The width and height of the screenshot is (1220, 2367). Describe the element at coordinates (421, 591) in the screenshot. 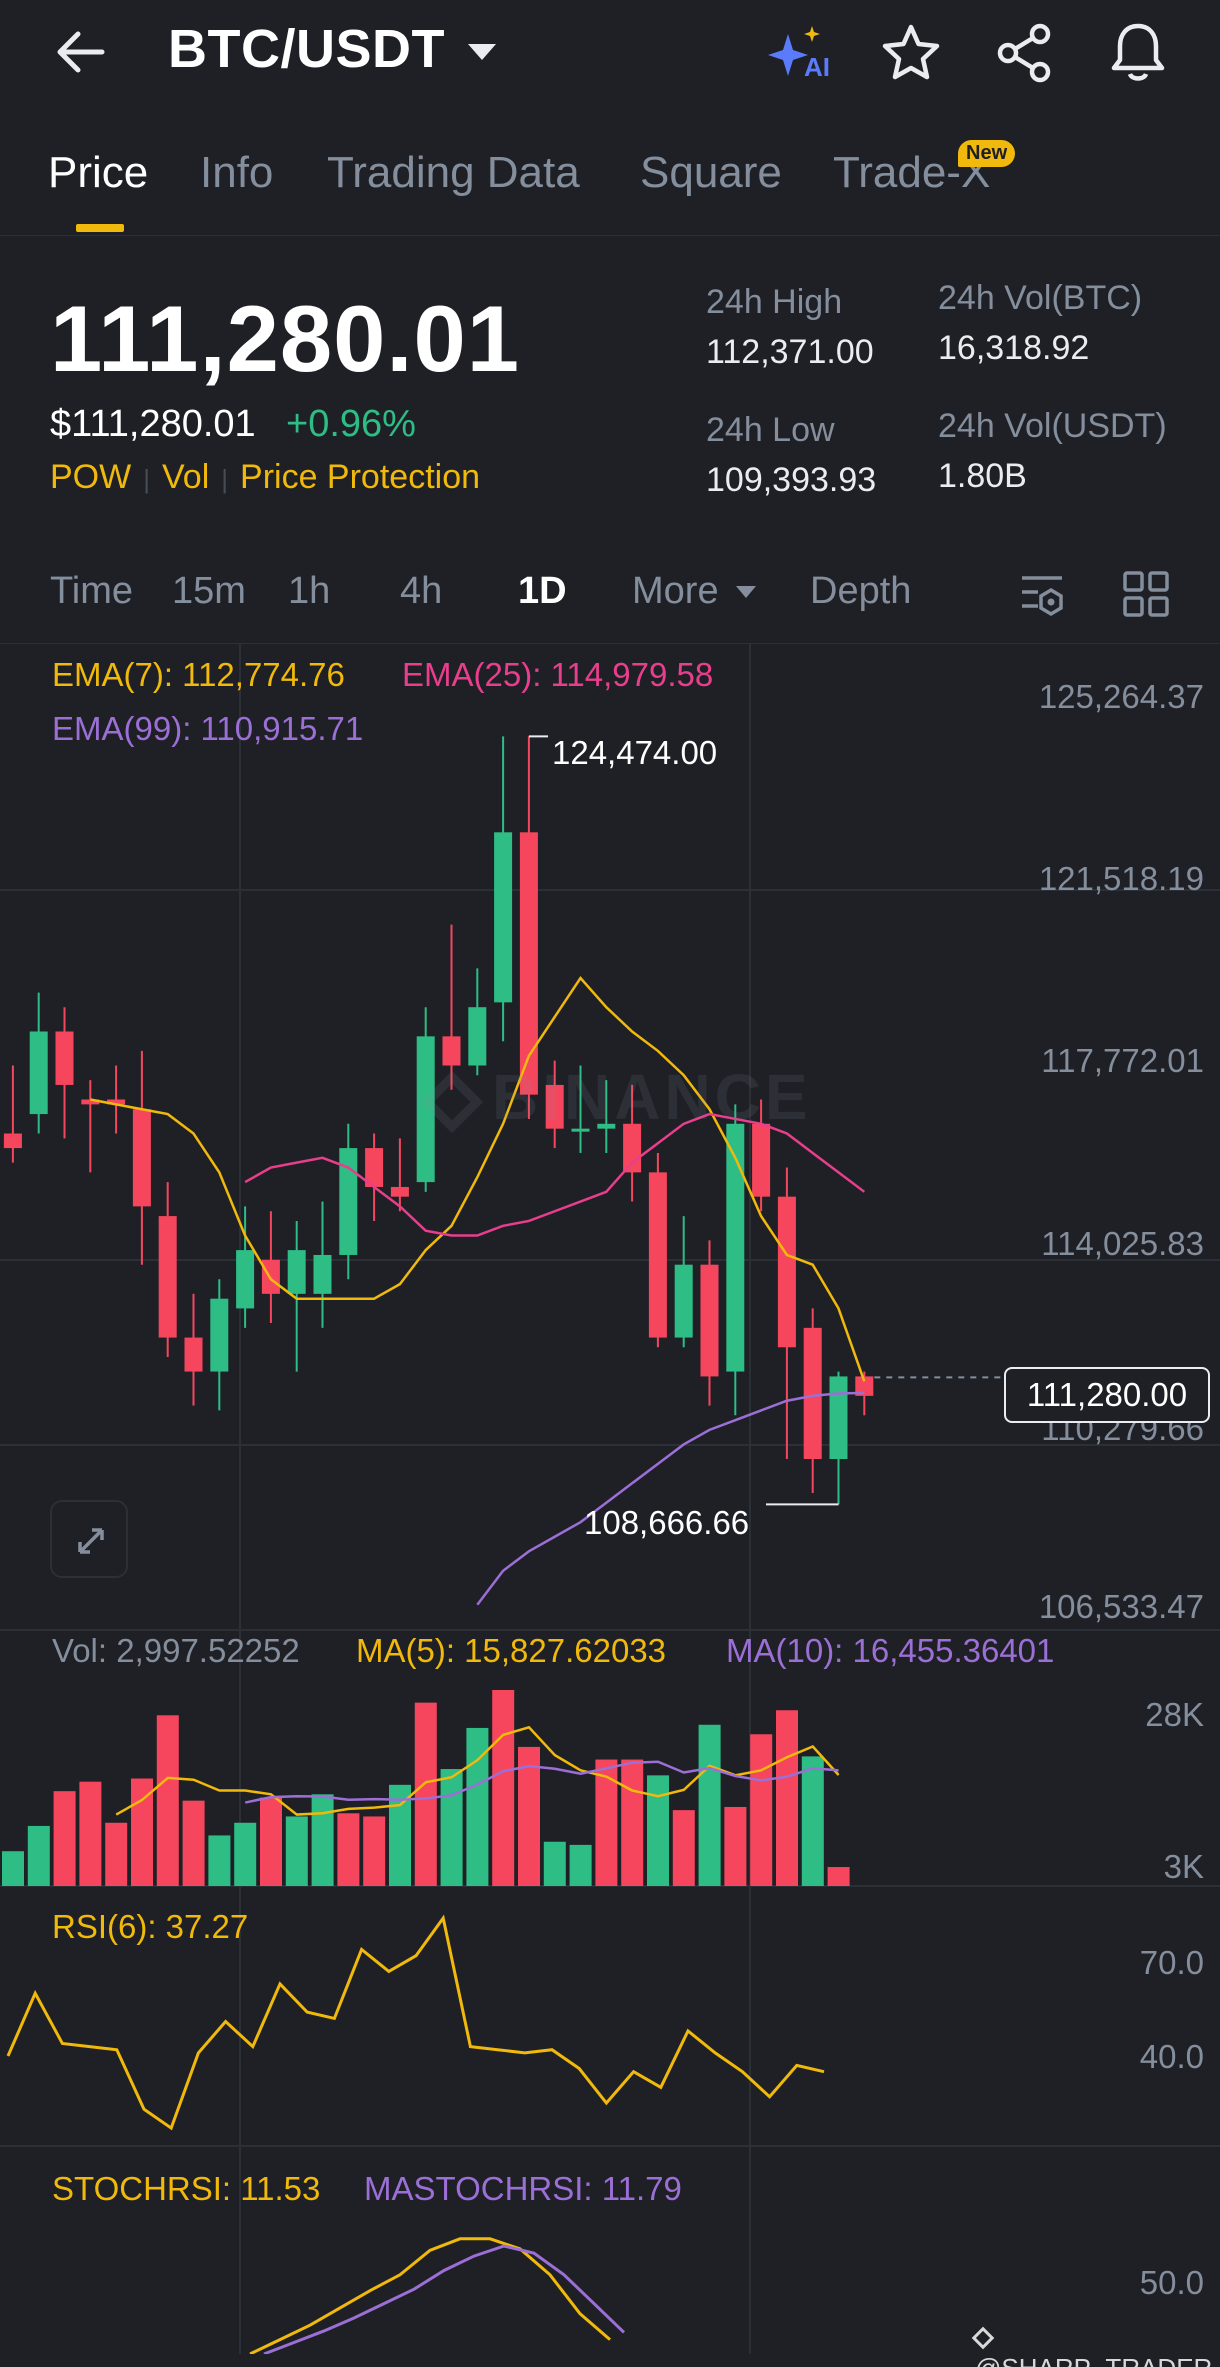

I see `tf-4h: 4h` at that location.